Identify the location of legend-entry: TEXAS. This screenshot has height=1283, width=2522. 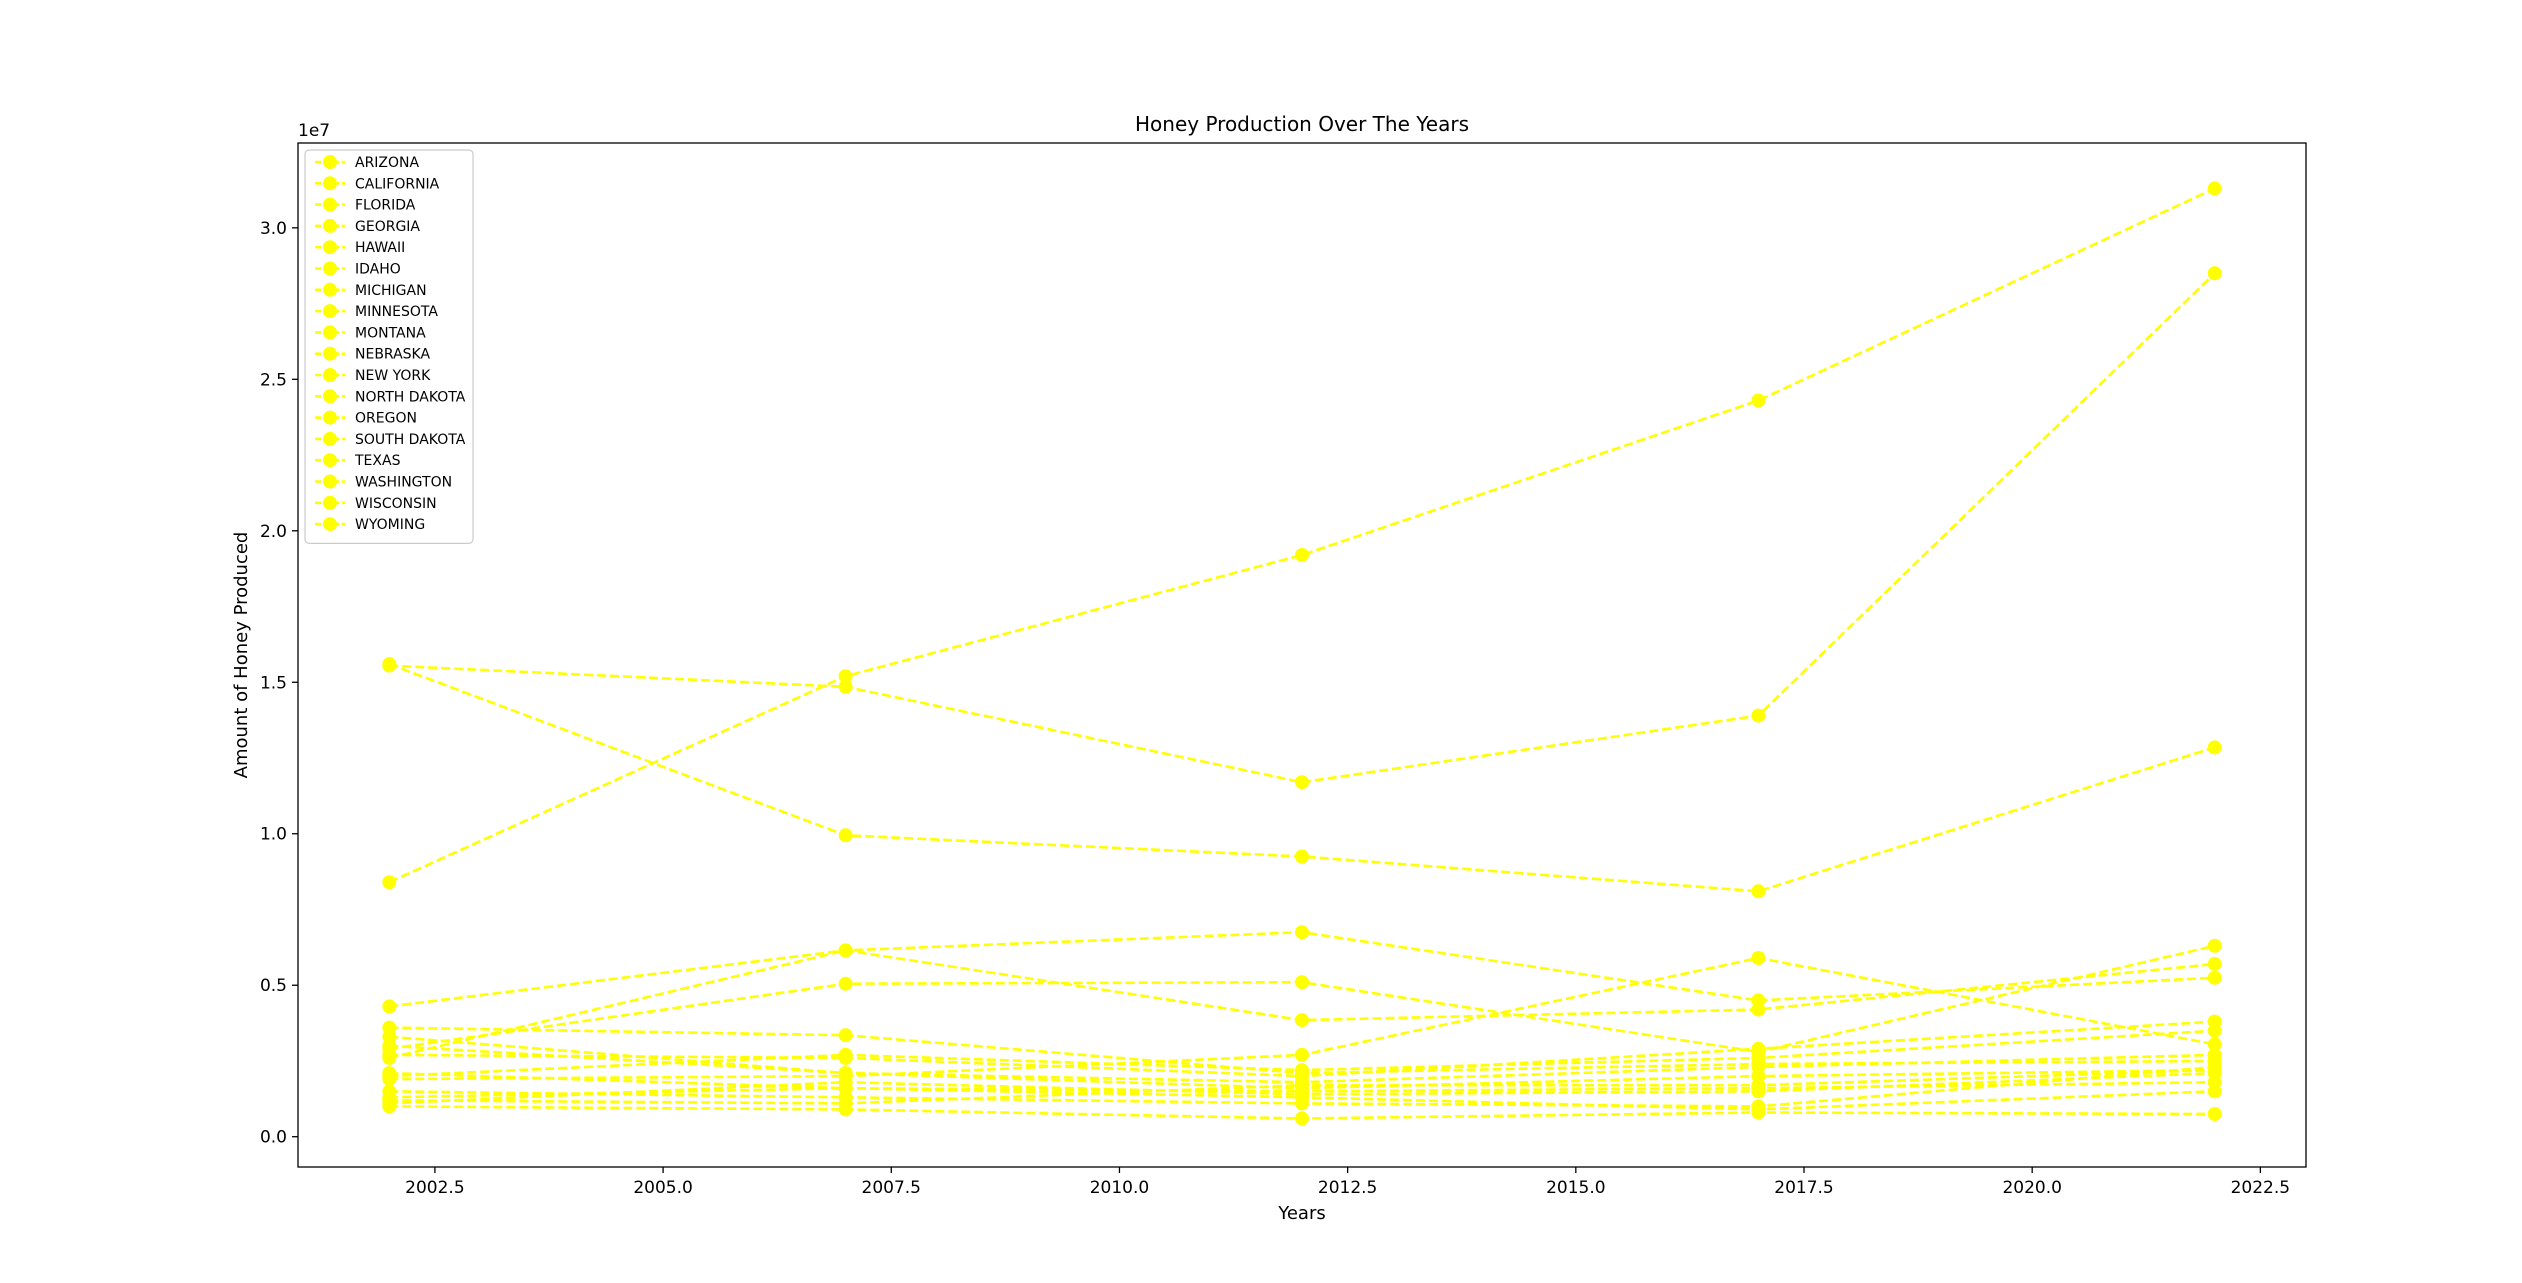
(358, 461).